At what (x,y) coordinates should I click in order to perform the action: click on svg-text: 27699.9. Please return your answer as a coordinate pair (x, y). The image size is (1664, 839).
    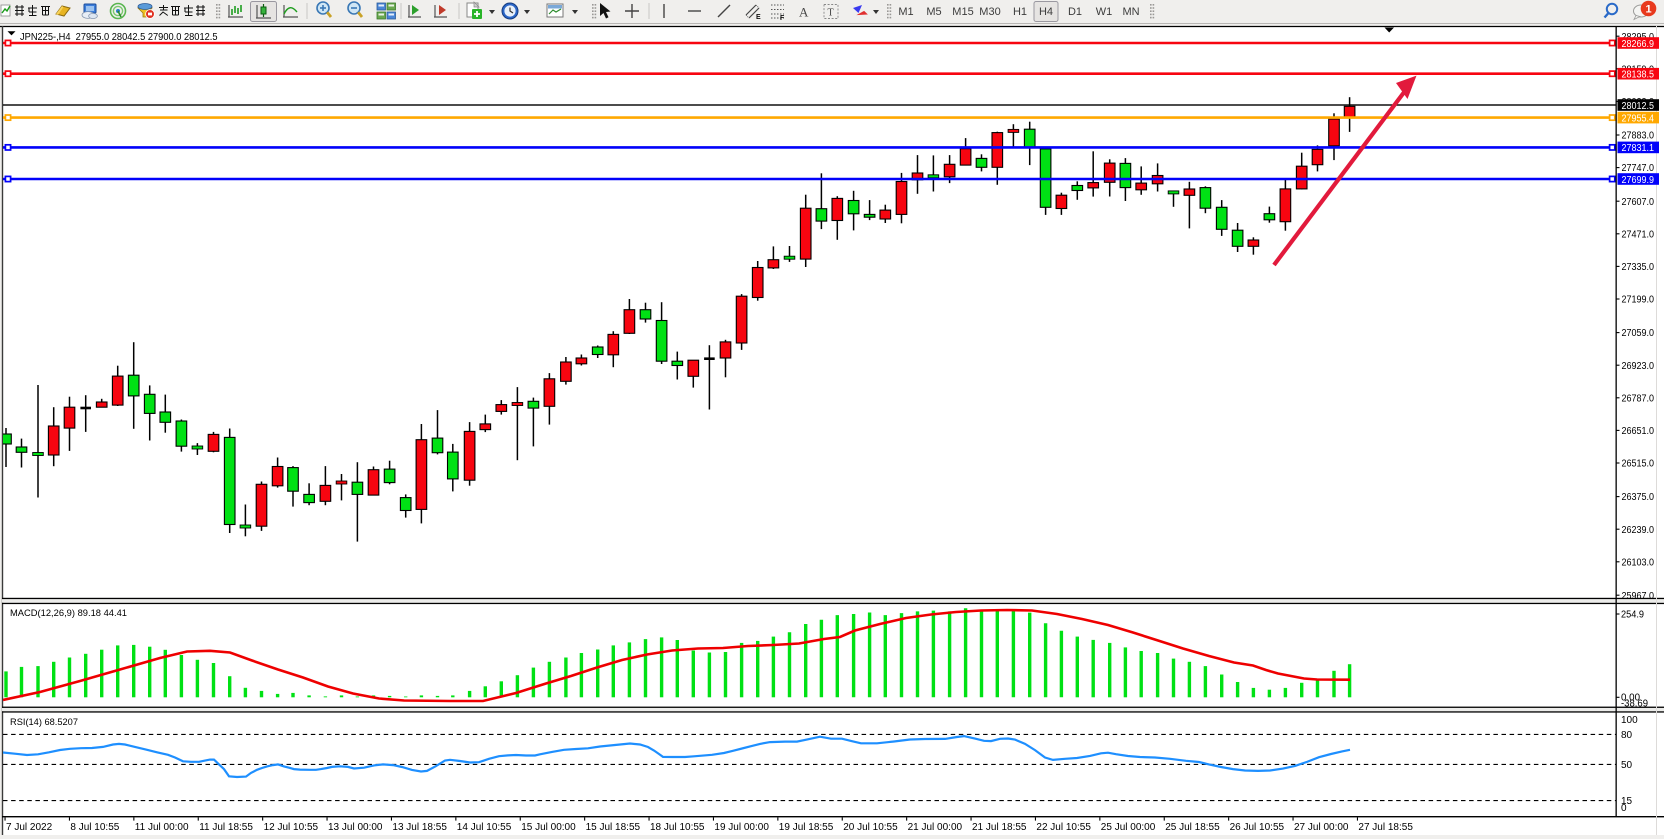
    Looking at the image, I should click on (1638, 180).